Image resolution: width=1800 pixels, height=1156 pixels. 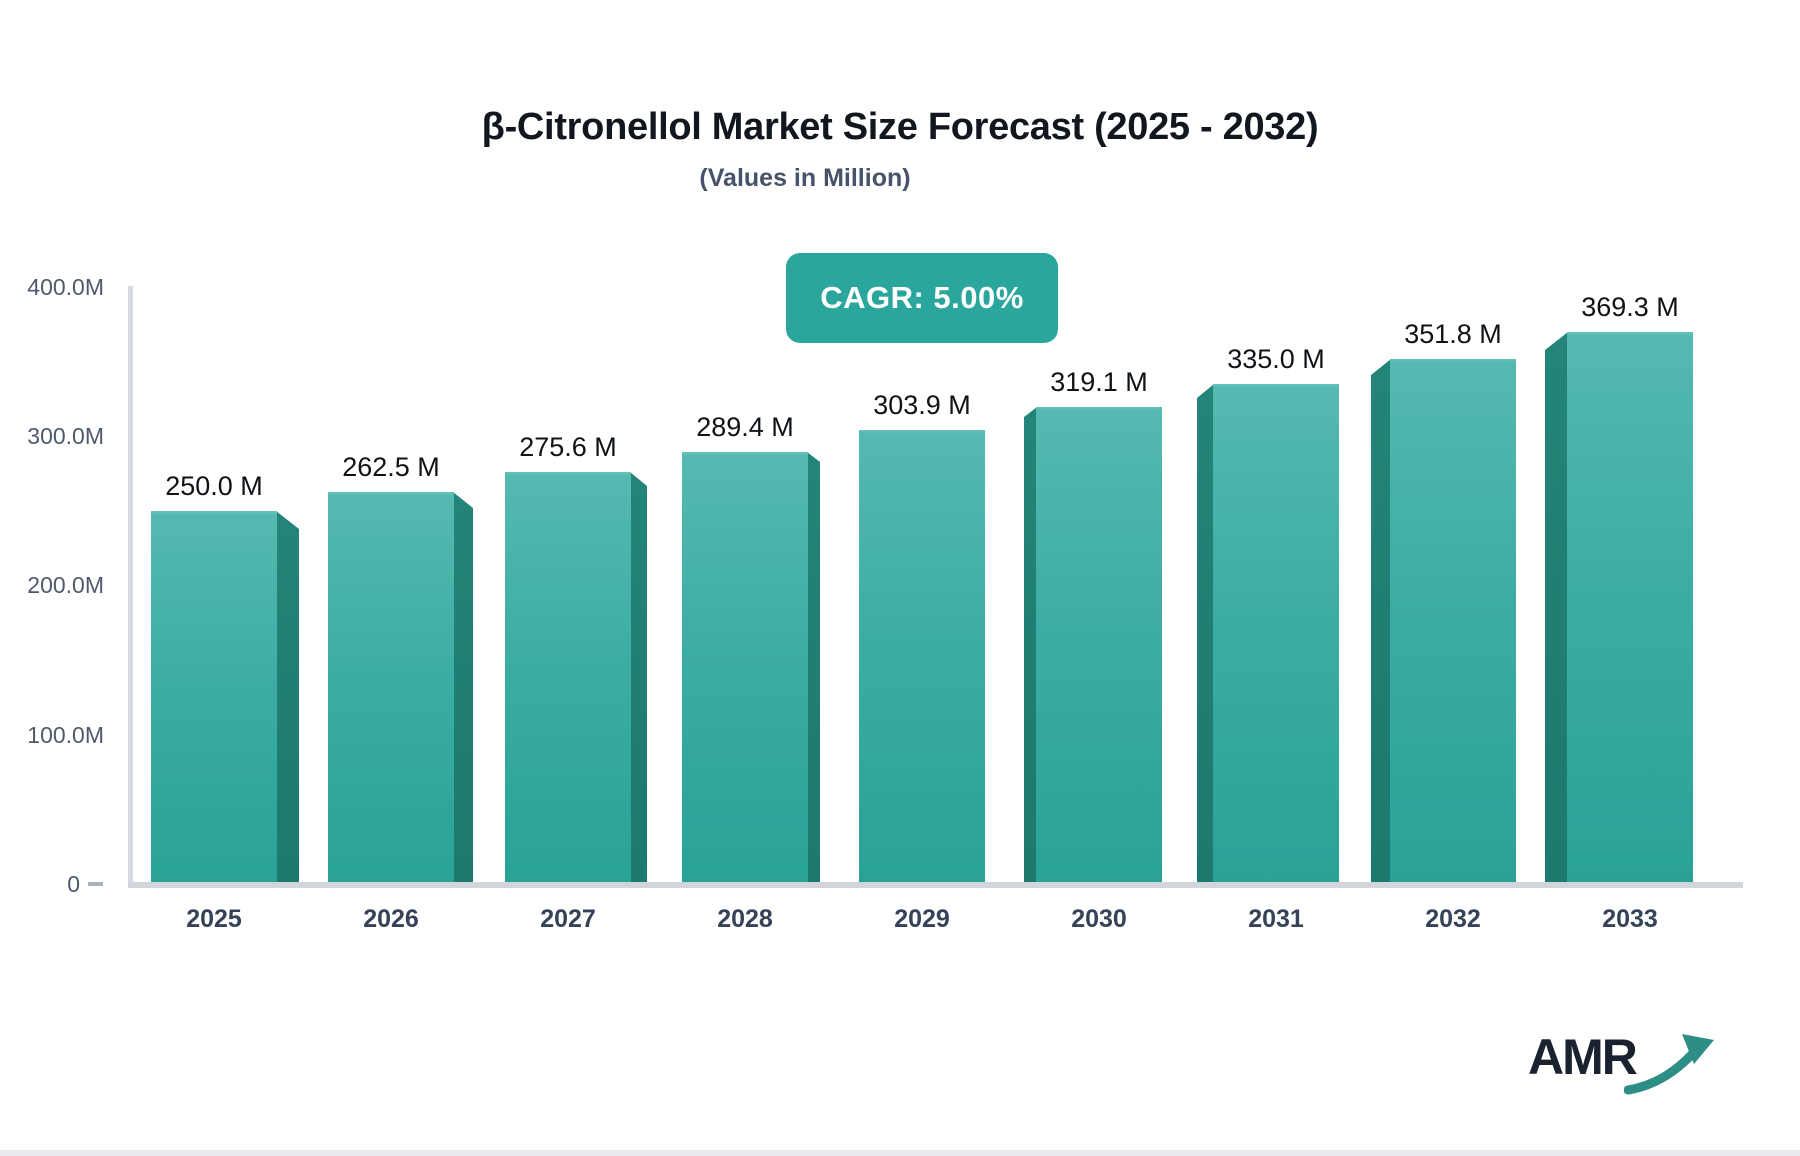 I want to click on bar-side-2031, so click(x=1205, y=634).